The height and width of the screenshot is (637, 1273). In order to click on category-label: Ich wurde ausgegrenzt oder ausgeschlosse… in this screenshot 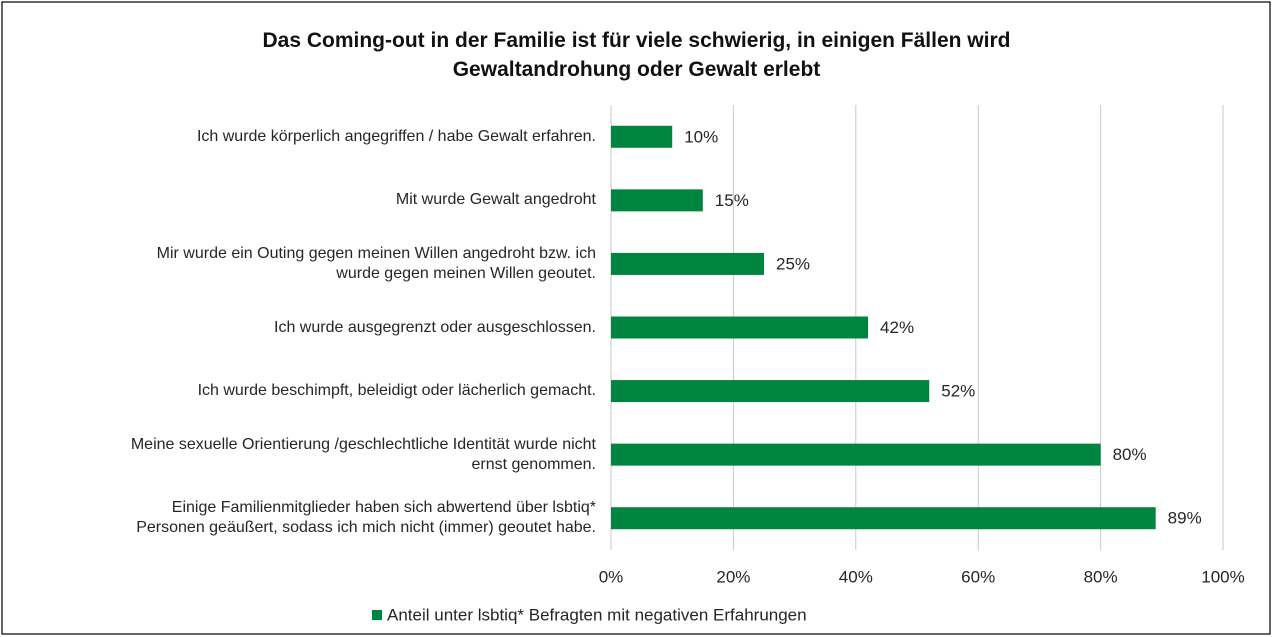, I will do `click(435, 327)`.